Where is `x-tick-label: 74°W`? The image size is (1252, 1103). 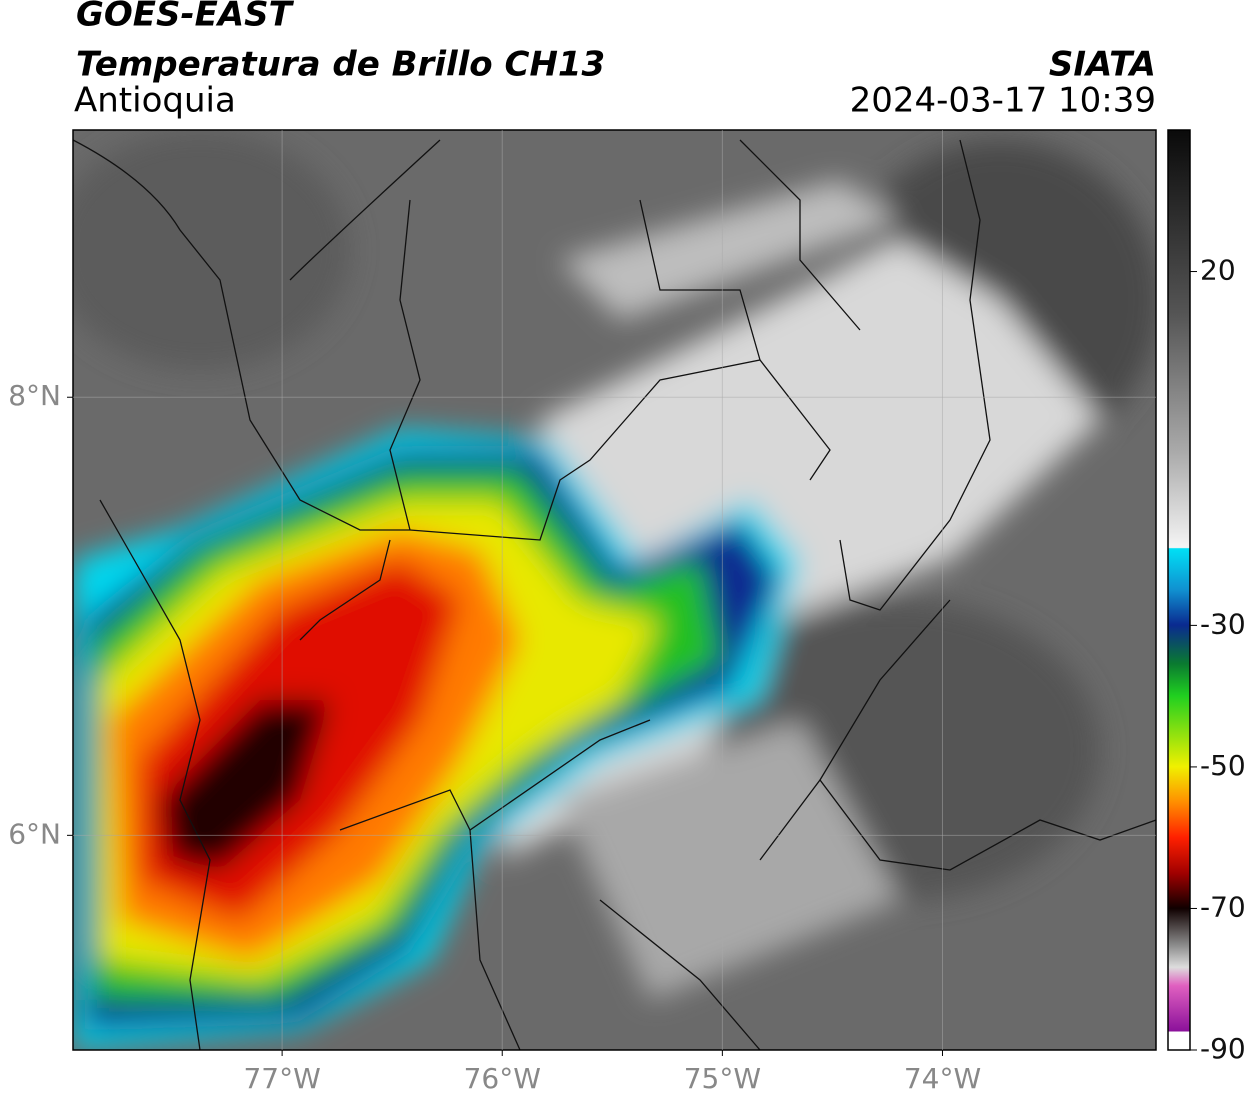
x-tick-label: 74°W is located at coordinates (942, 1078).